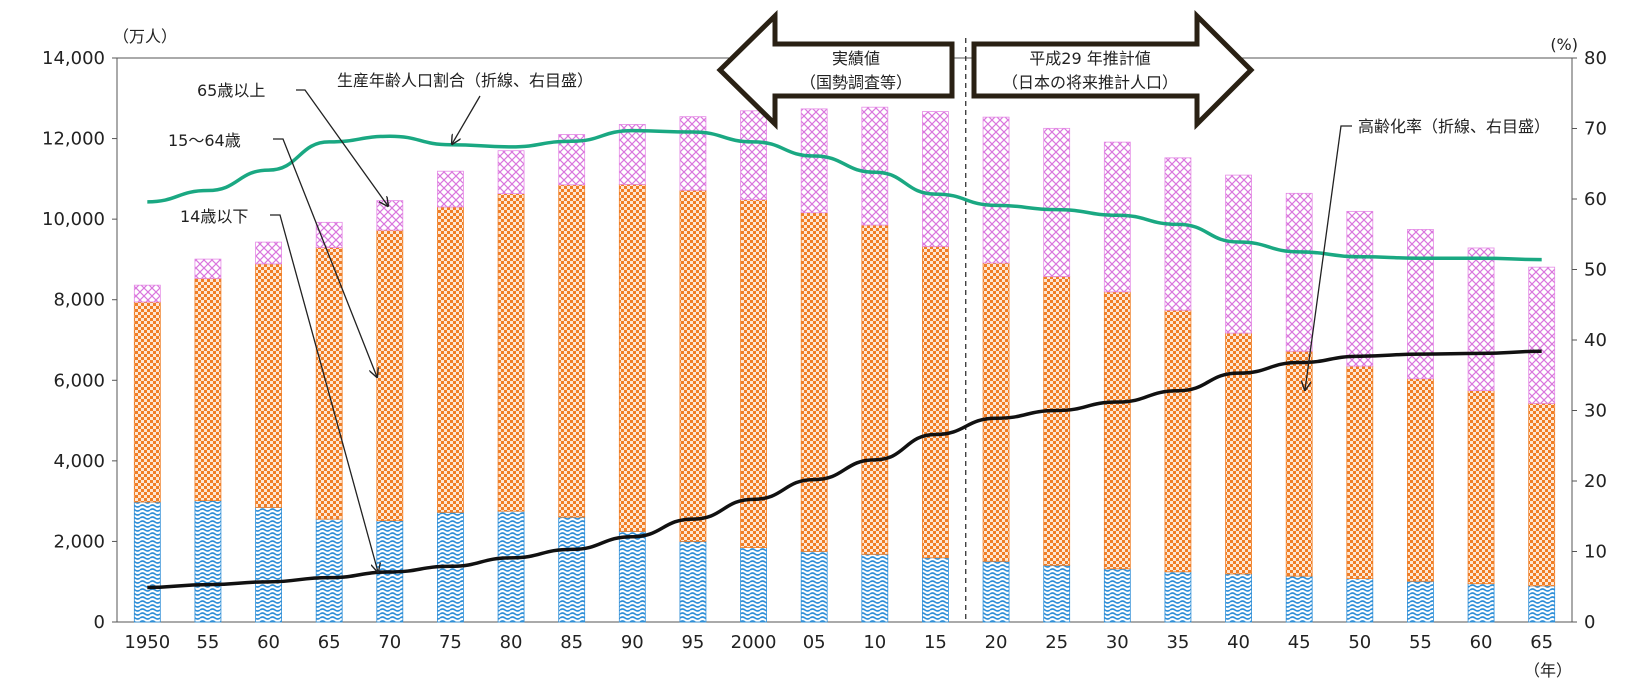 This screenshot has width=1625, height=682. Describe the element at coordinates (204, 140) in the screenshot. I see `label-15-64: 15～64歳` at that location.